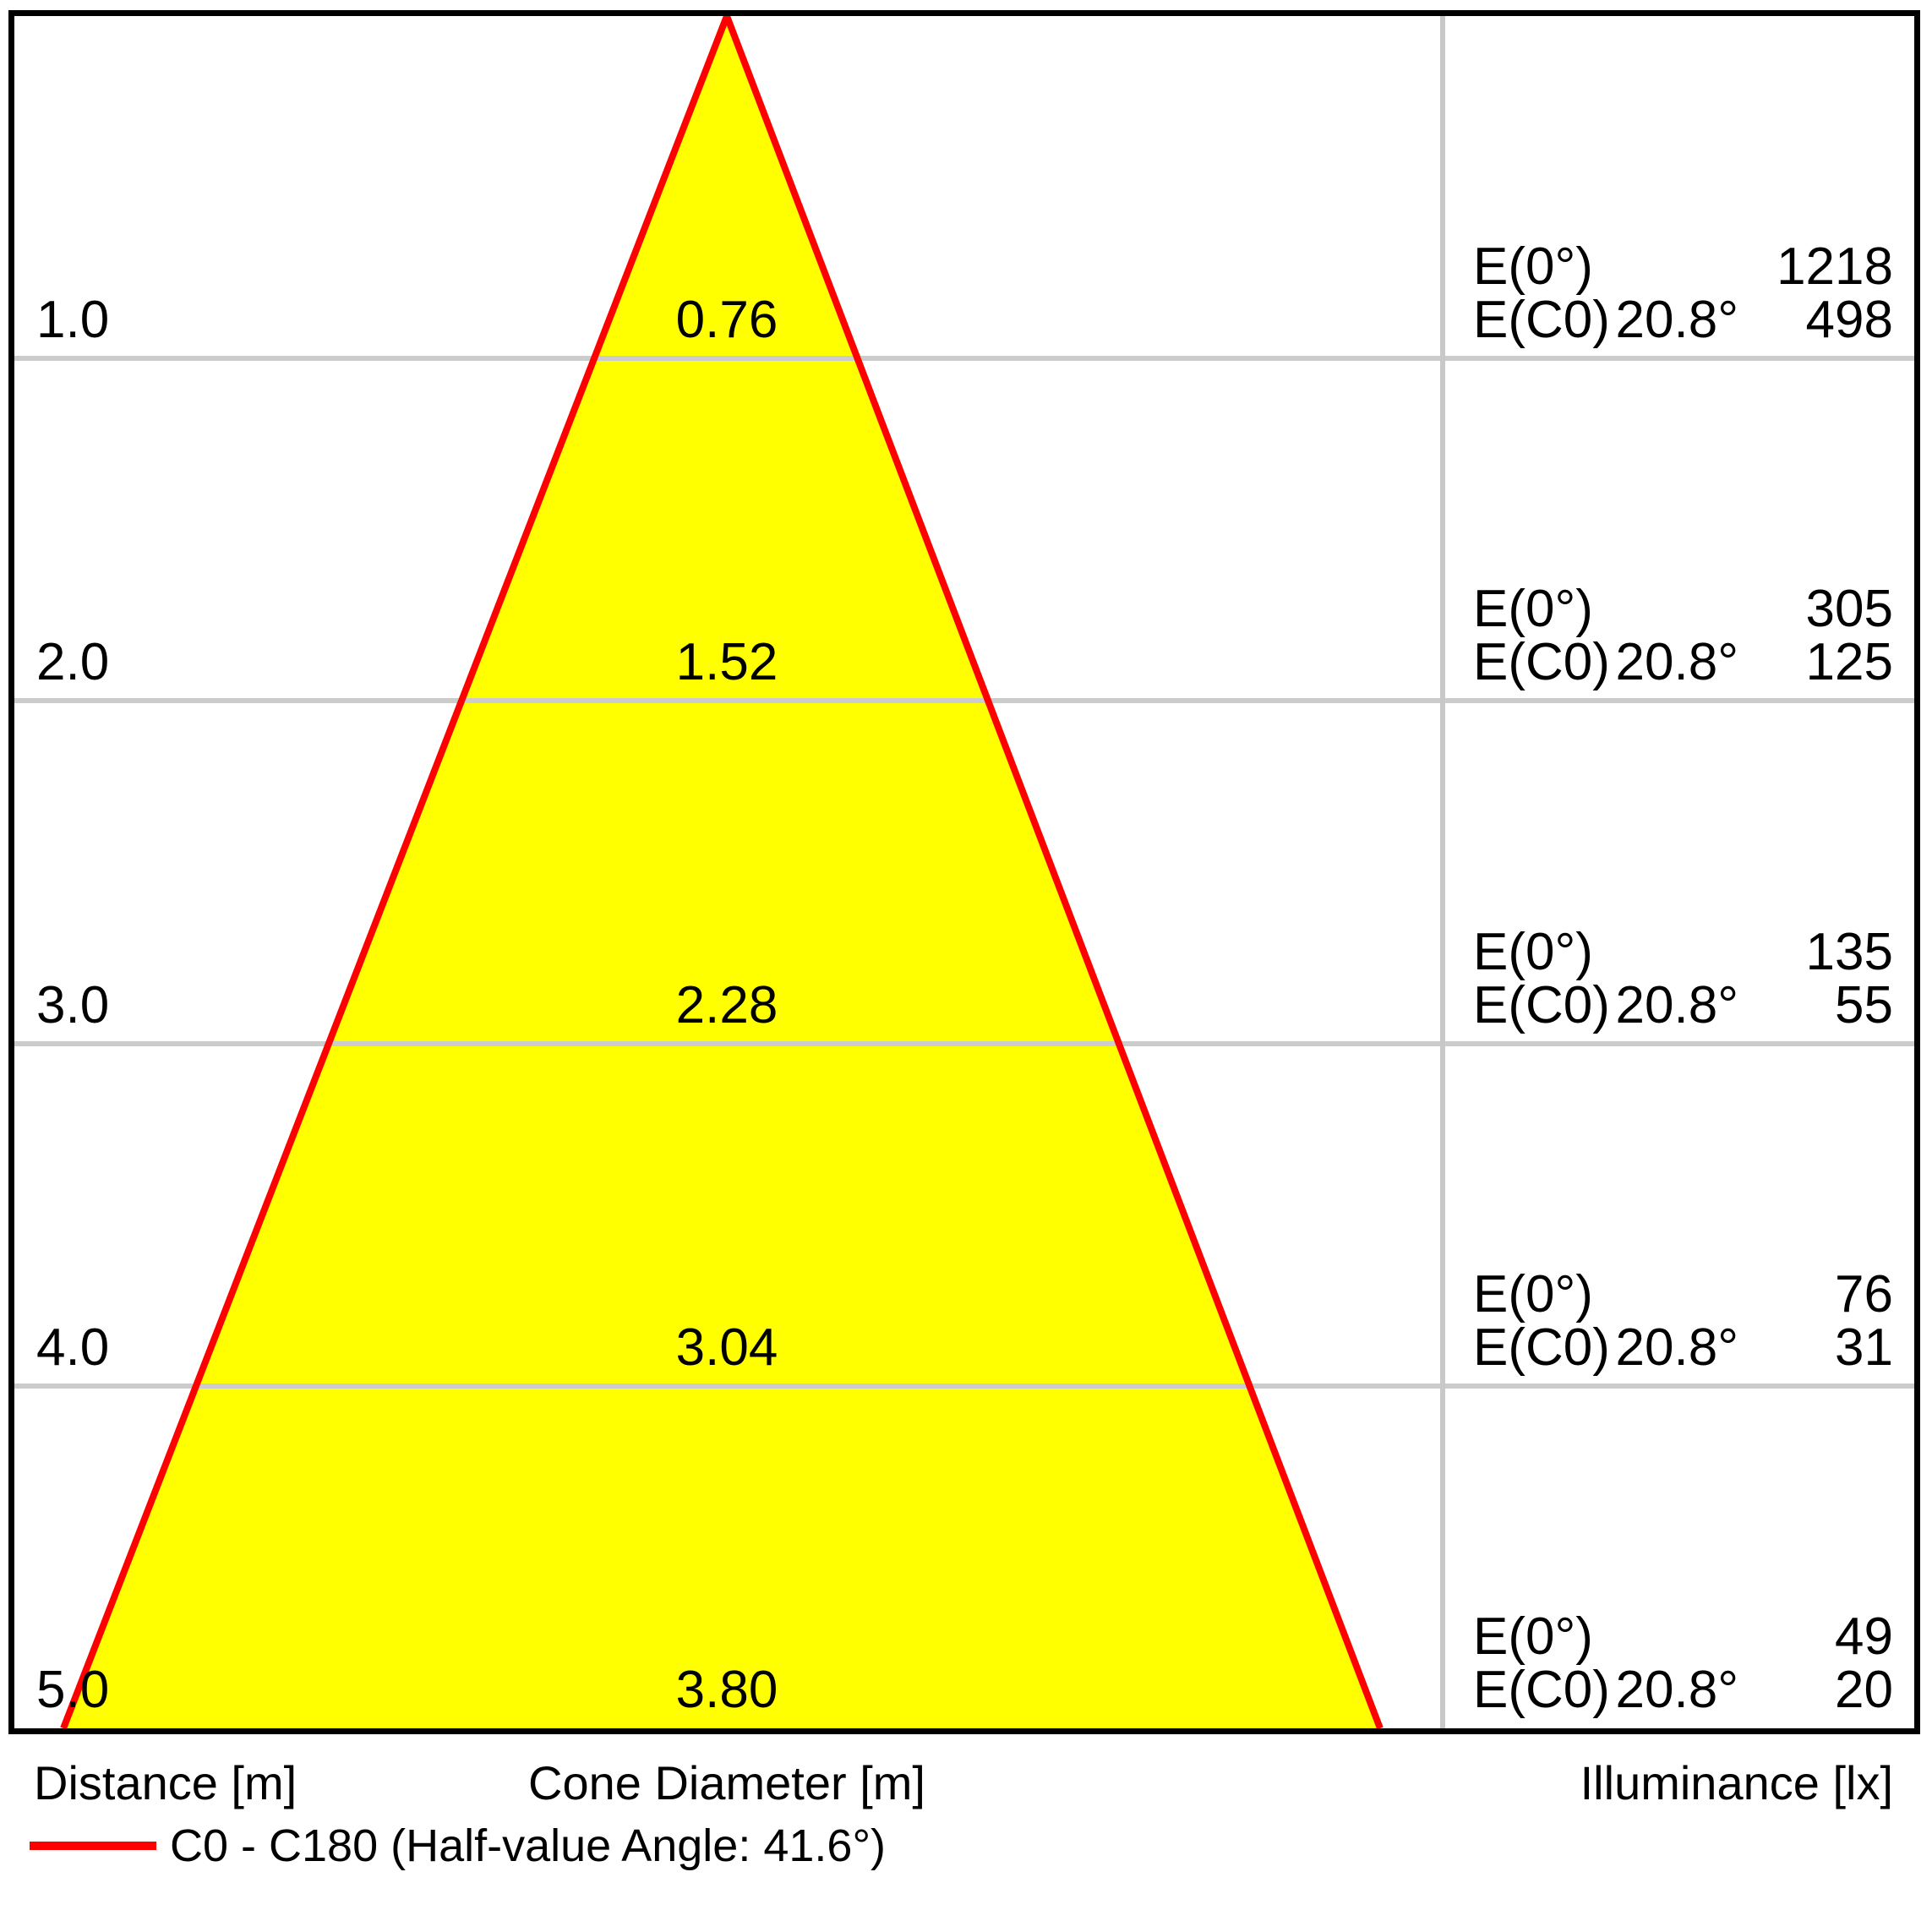 Image resolution: width=1932 pixels, height=1932 pixels. I want to click on axis-label-cone-diameter: Cone Diameter [m], so click(726, 1782).